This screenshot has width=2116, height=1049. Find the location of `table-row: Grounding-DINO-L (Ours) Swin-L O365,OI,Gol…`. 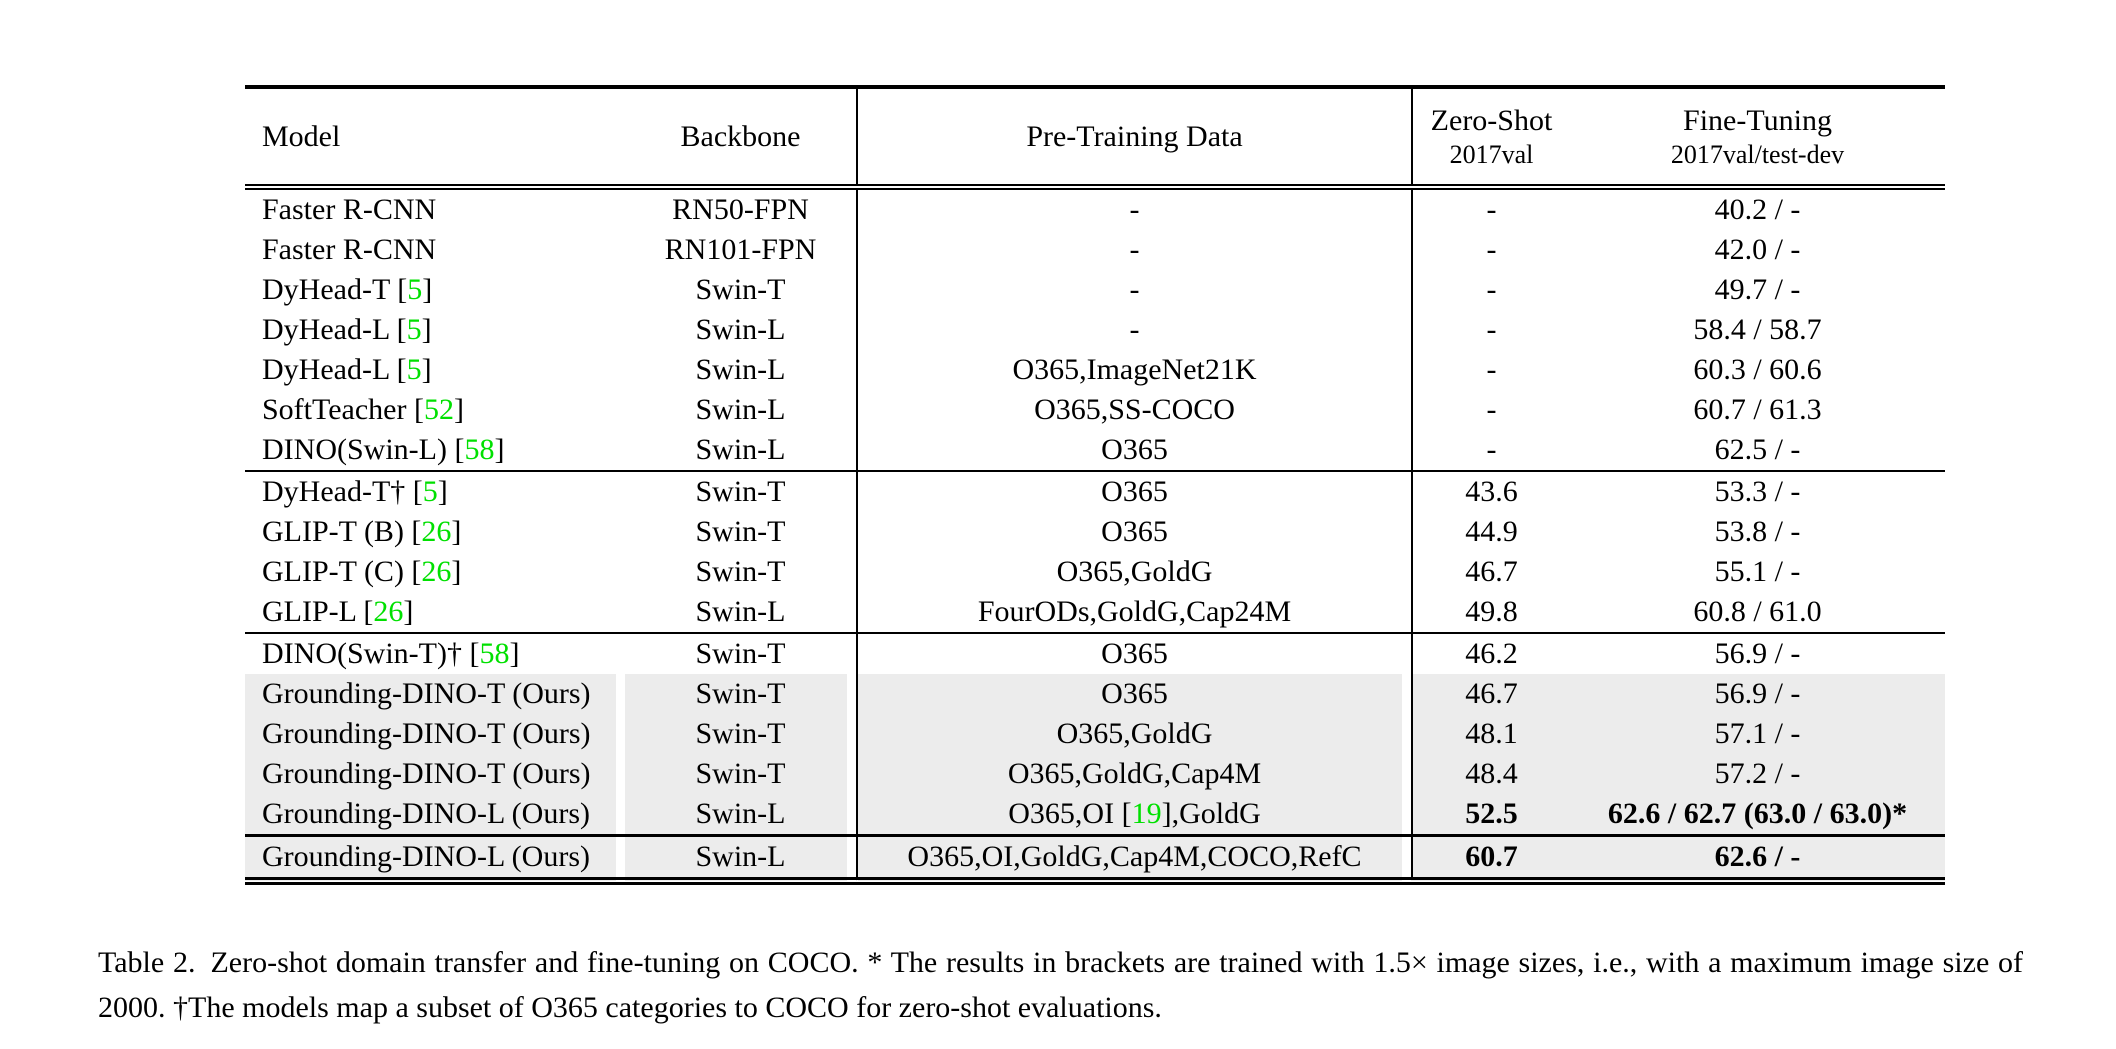

table-row: Grounding-DINO-L (Ours) Swin-L O365,OI,Gol… is located at coordinates (1095, 858).